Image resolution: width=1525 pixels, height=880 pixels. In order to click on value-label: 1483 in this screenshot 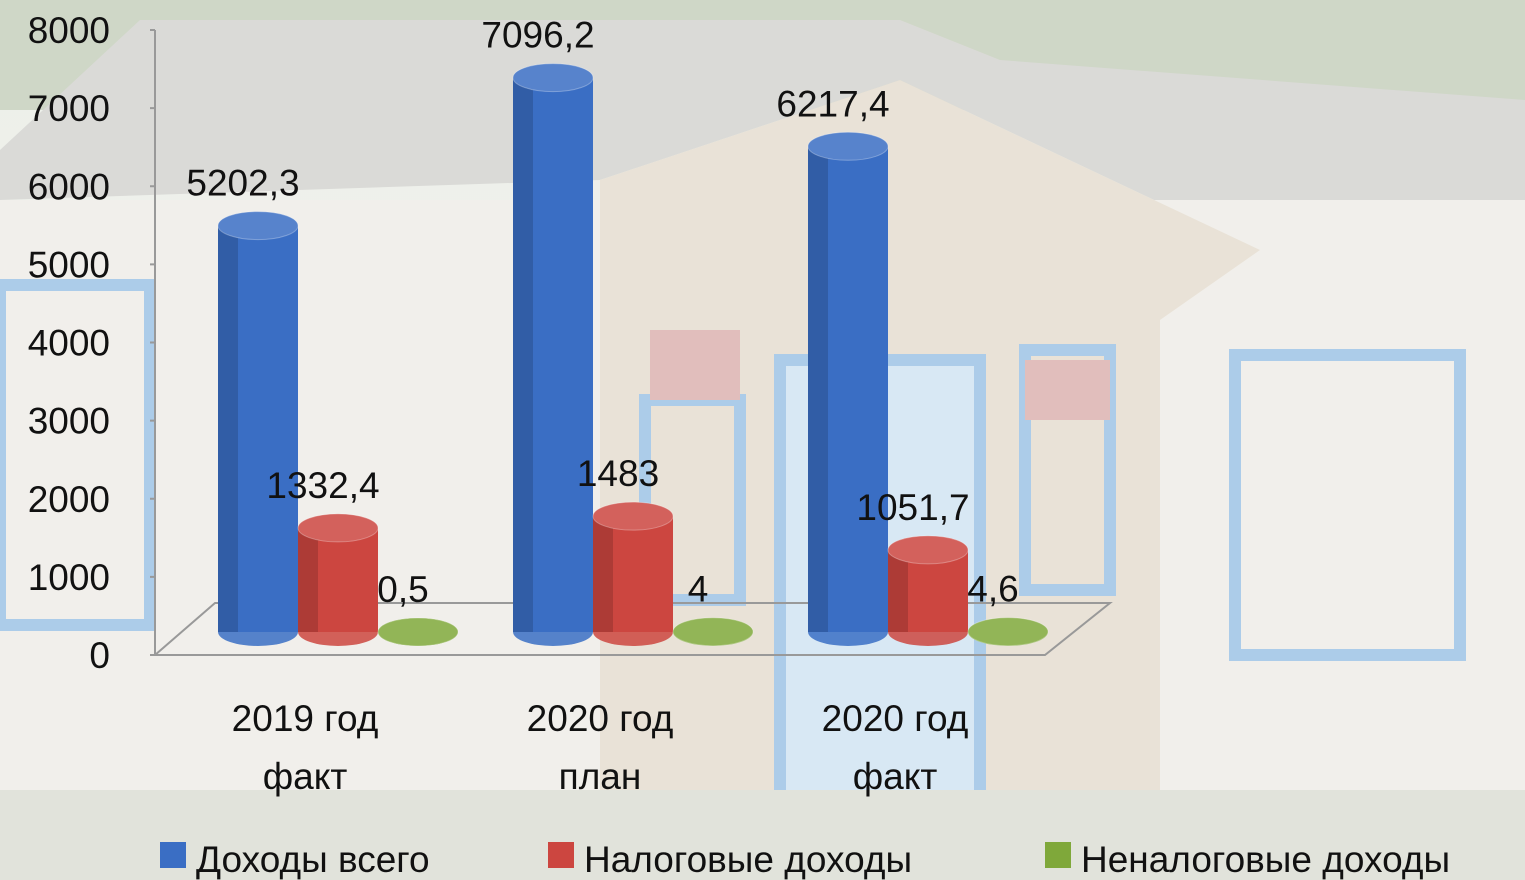, I will do `click(618, 473)`.